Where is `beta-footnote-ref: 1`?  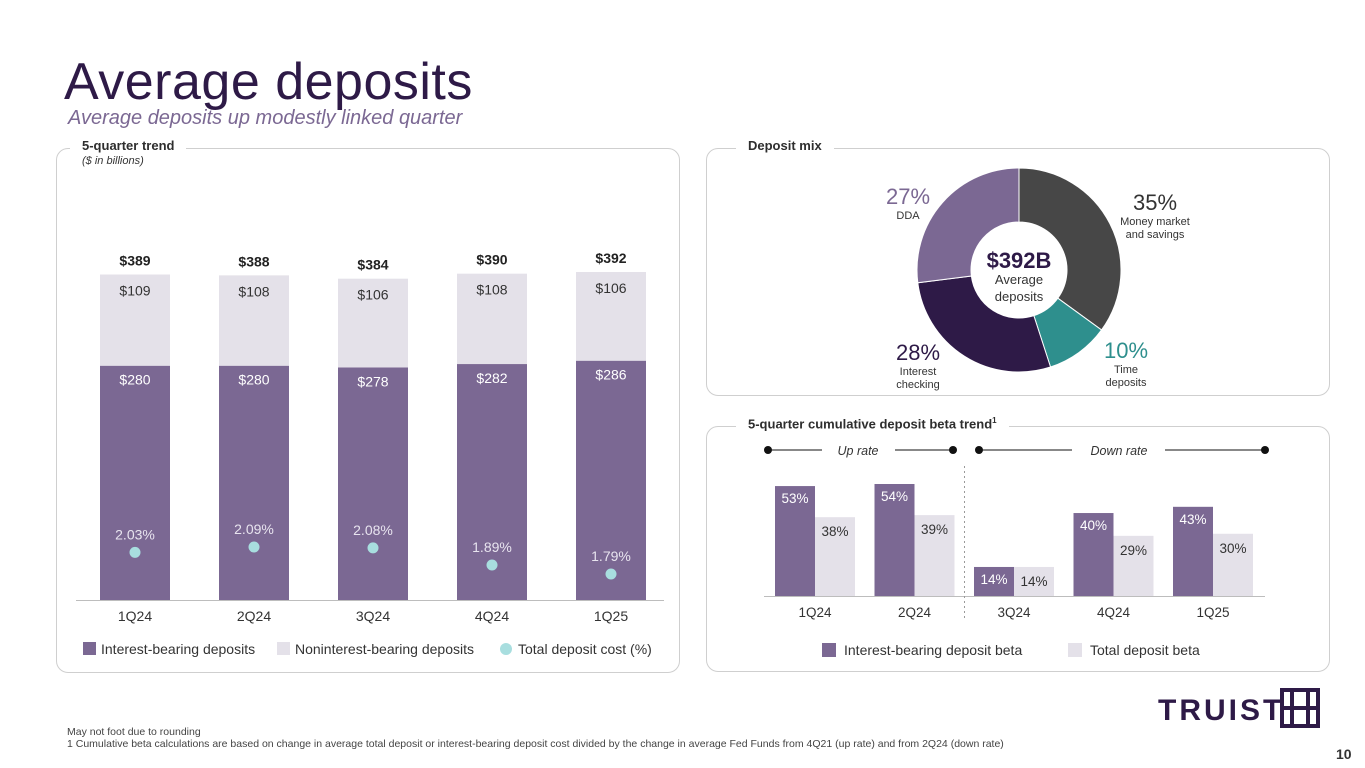
beta-footnote-ref: 1 is located at coordinates (994, 420).